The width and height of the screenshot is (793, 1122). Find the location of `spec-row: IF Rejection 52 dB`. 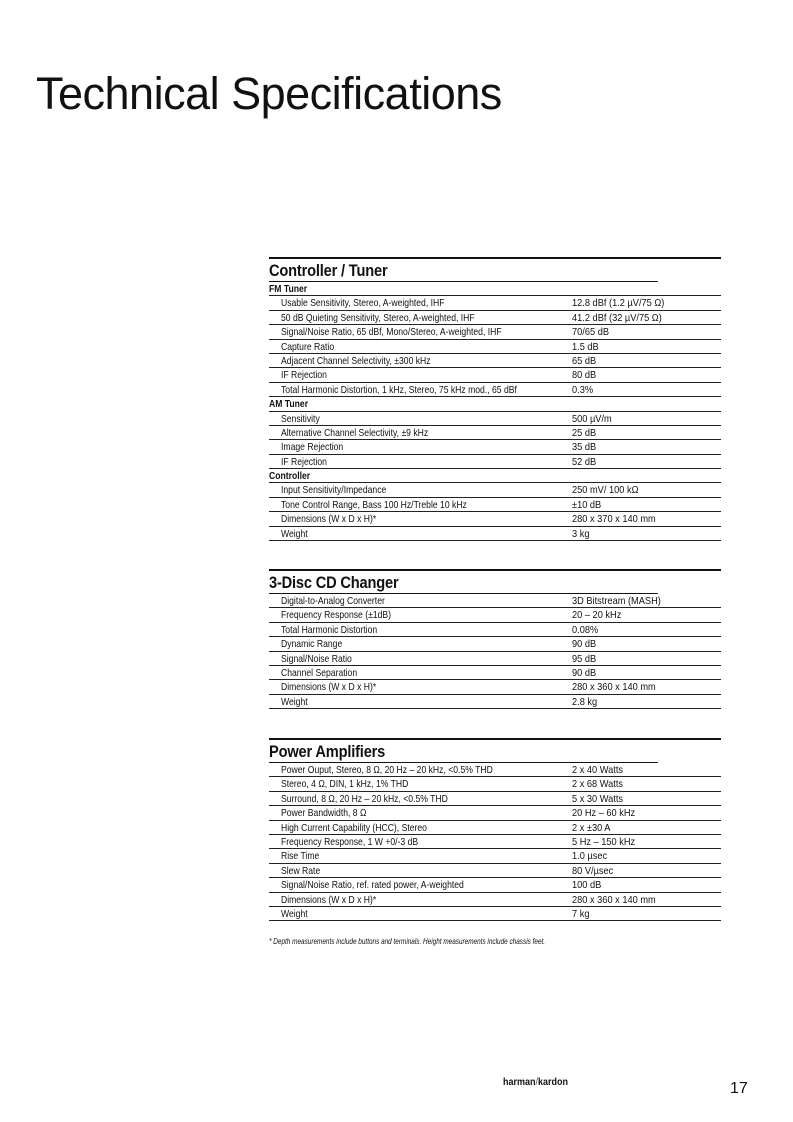

spec-row: IF Rejection 52 dB is located at coordinates (495, 462).